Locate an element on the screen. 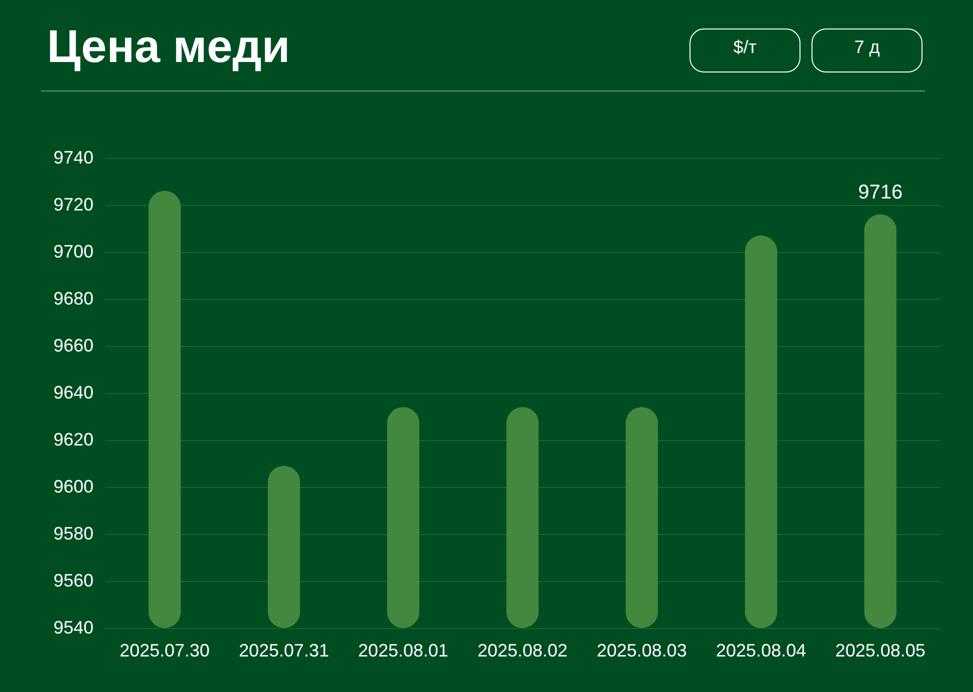 Image resolution: width=973 pixels, height=692 pixels. y-tick-label: 9640 is located at coordinates (73, 392).